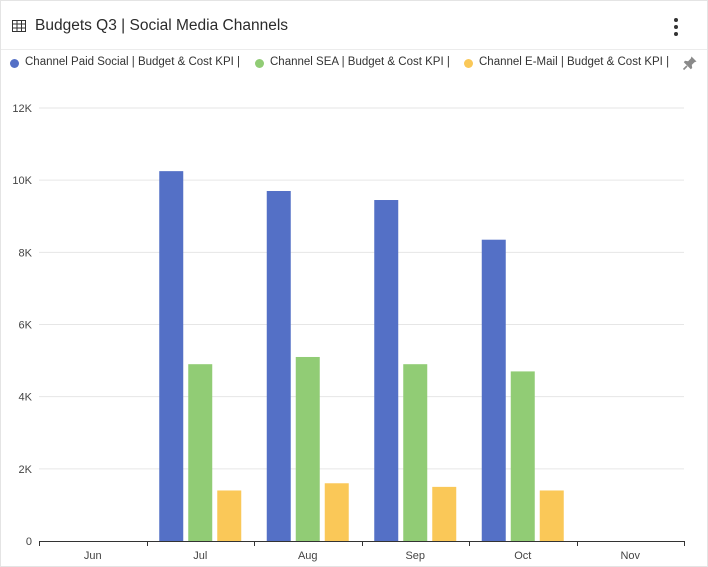  Describe the element at coordinates (162, 25) in the screenshot. I see `widget-title: Budgets Q3 | Social Media Channels` at that location.